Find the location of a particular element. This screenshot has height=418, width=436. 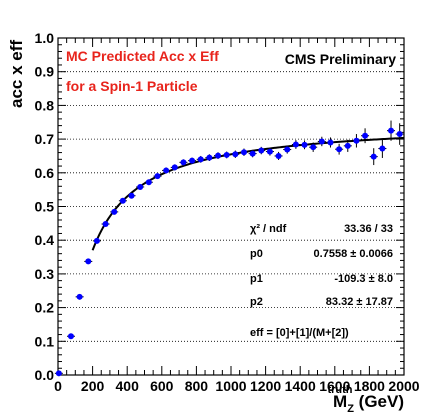

annotation-spin1: for a Spin-1 Particle is located at coordinates (132, 86).